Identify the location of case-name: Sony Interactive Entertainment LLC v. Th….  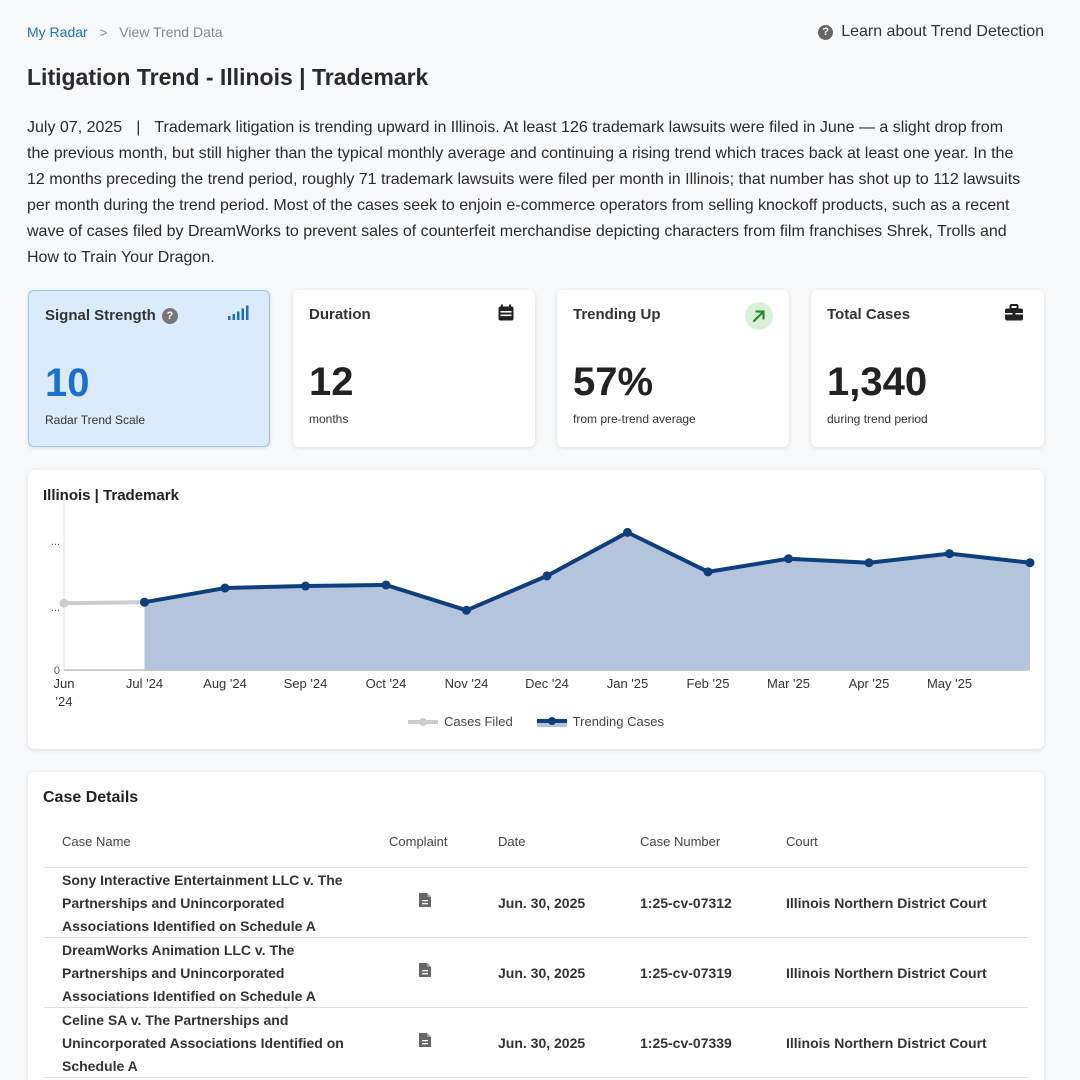
(202, 902).